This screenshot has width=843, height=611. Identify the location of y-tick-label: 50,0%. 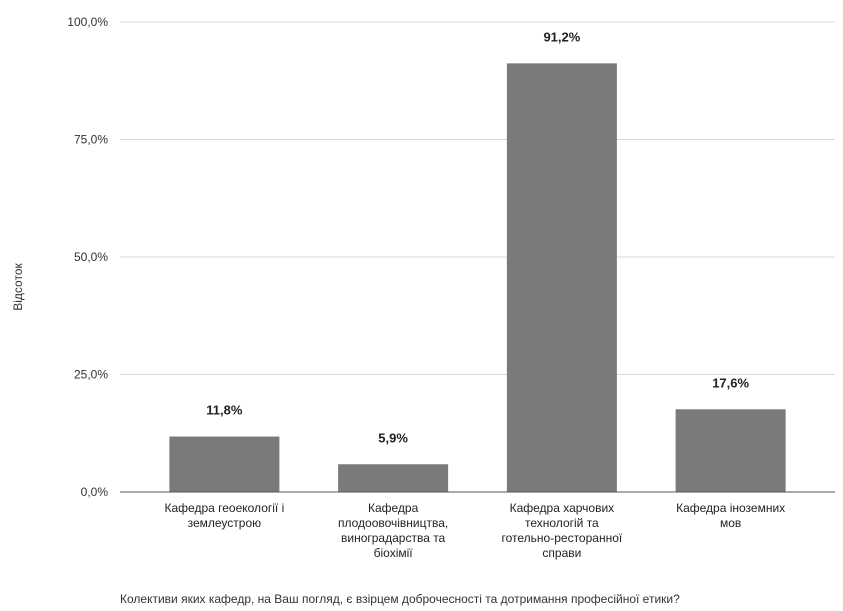
(91, 257).